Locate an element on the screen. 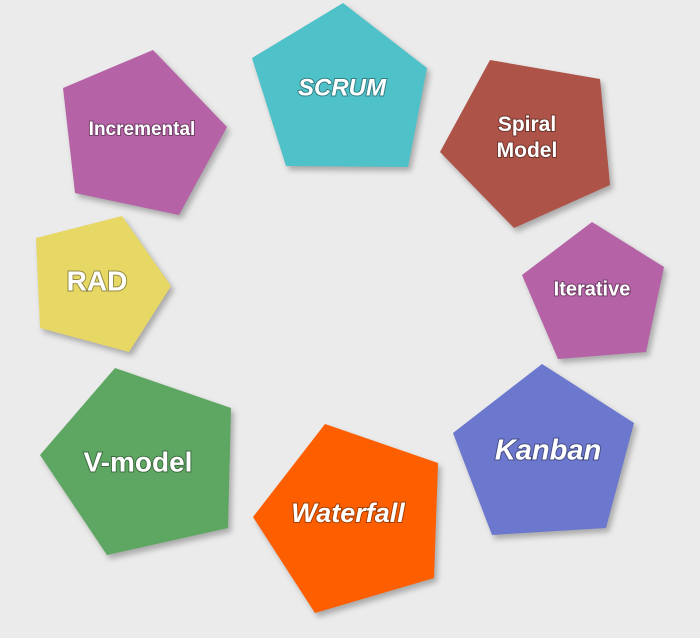 The image size is (700, 638). node-iterative: Iterative is located at coordinates (593, 290).